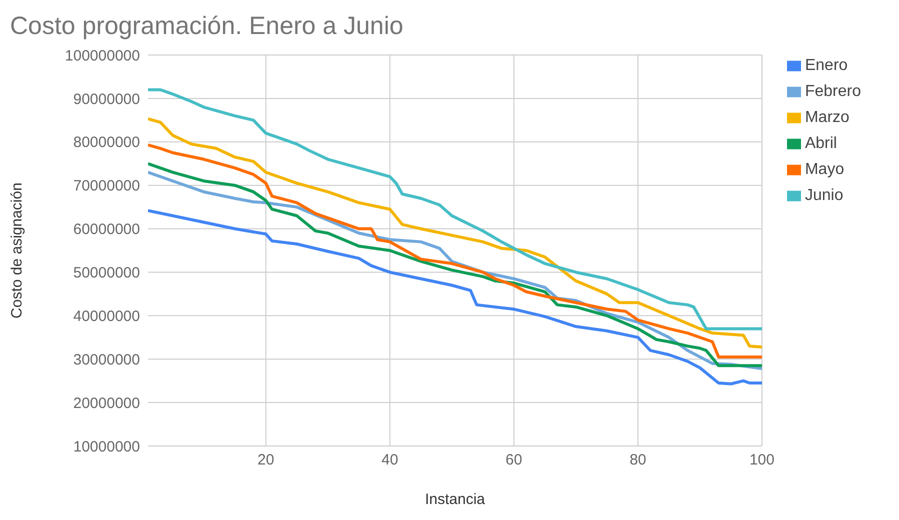 Image resolution: width=899 pixels, height=520 pixels. I want to click on legend-label: Marzo, so click(827, 117).